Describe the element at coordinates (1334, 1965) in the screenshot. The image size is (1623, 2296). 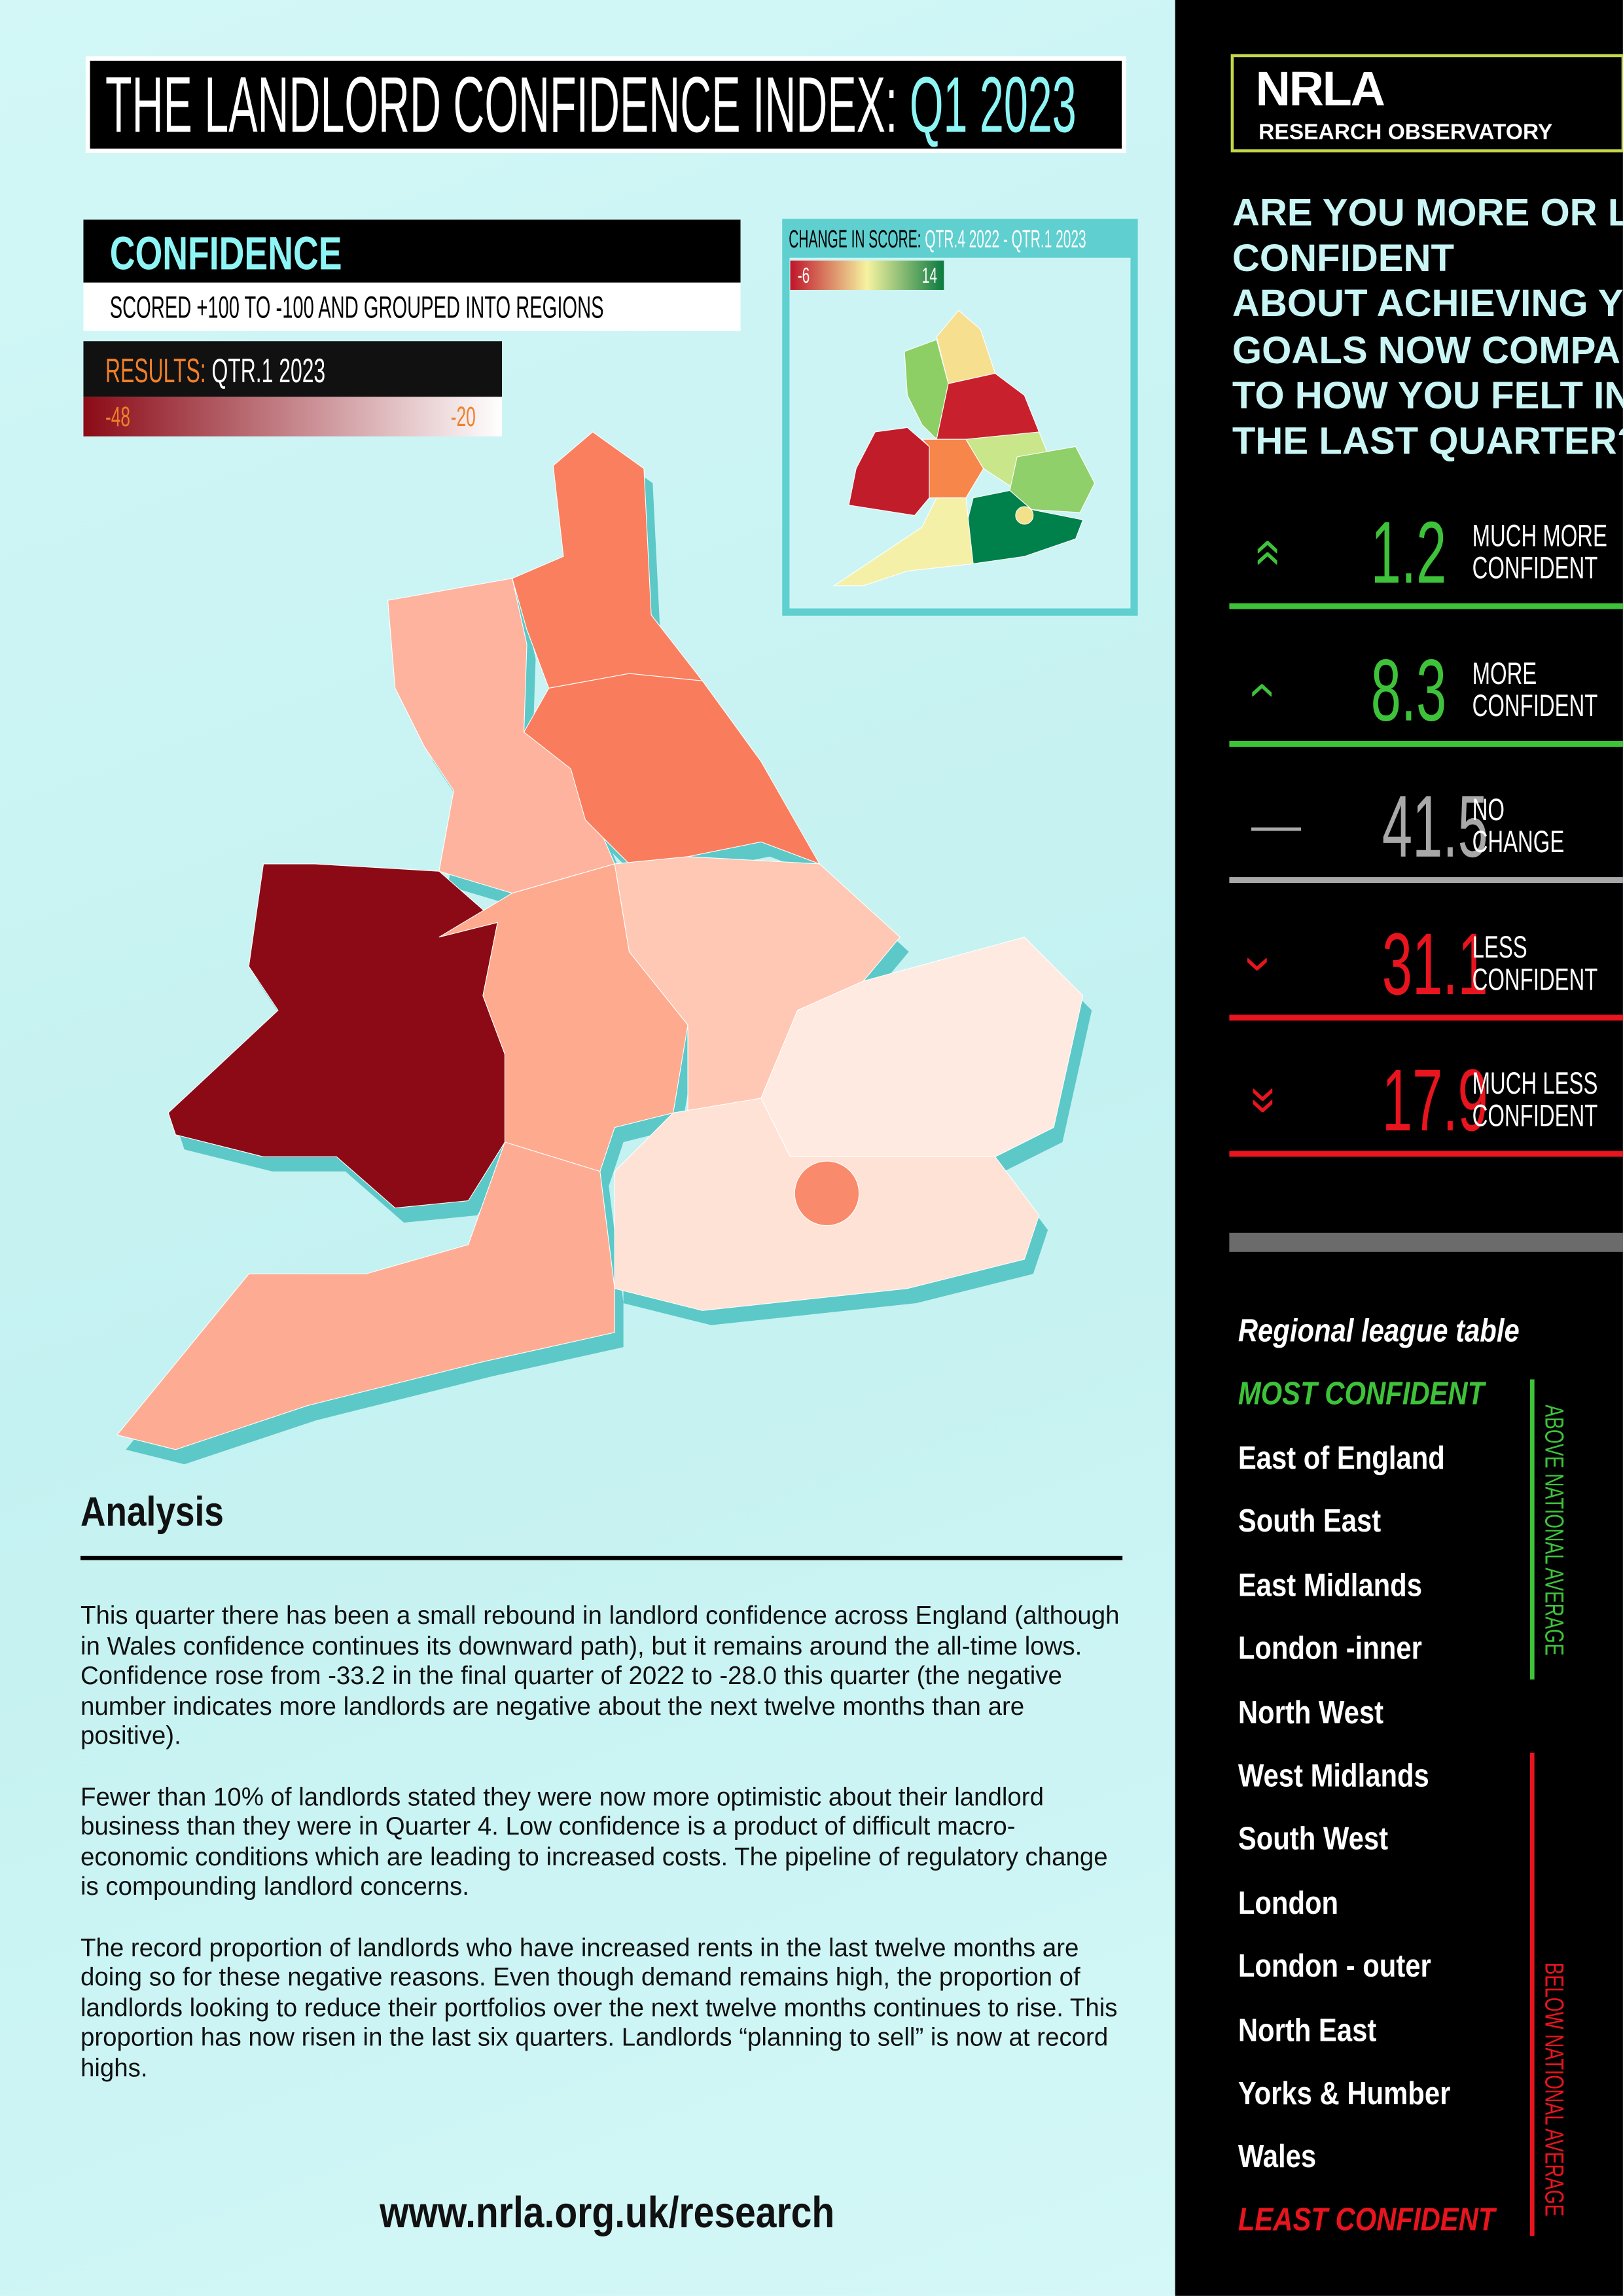
I see `league-region: London - outer` at that location.